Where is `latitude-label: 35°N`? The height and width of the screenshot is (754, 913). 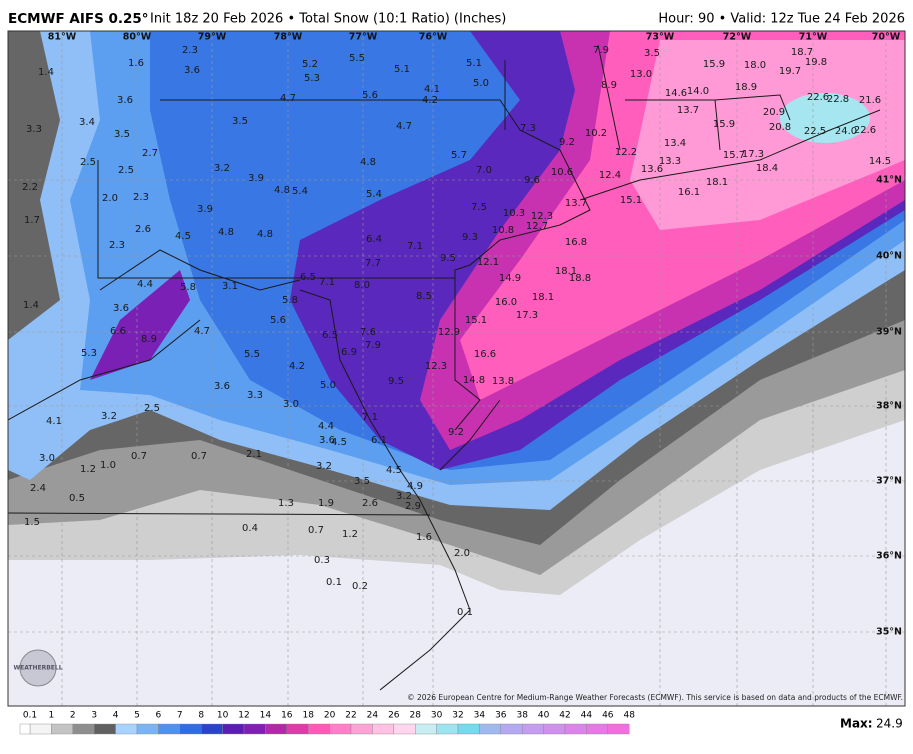
latitude-label: 35°N is located at coordinates (889, 632).